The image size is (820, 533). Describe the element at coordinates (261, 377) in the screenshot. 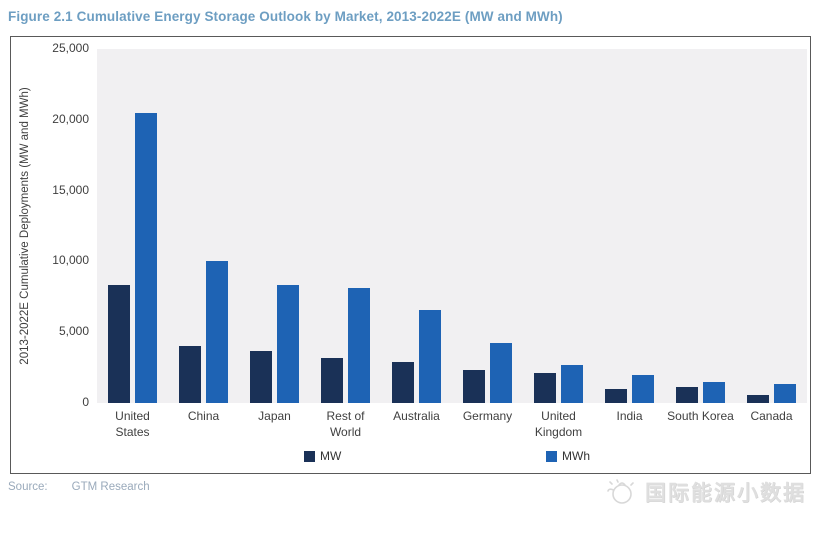

I see `bar-mw-japan` at that location.